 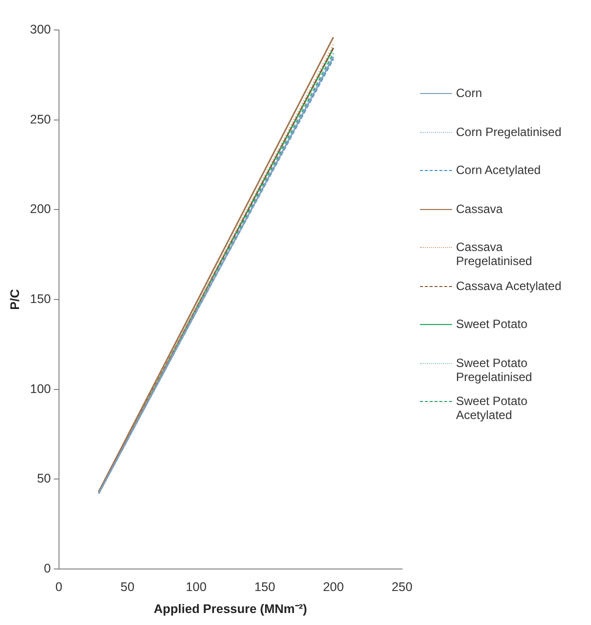 I want to click on x-tick-label: 100, so click(x=196, y=587).